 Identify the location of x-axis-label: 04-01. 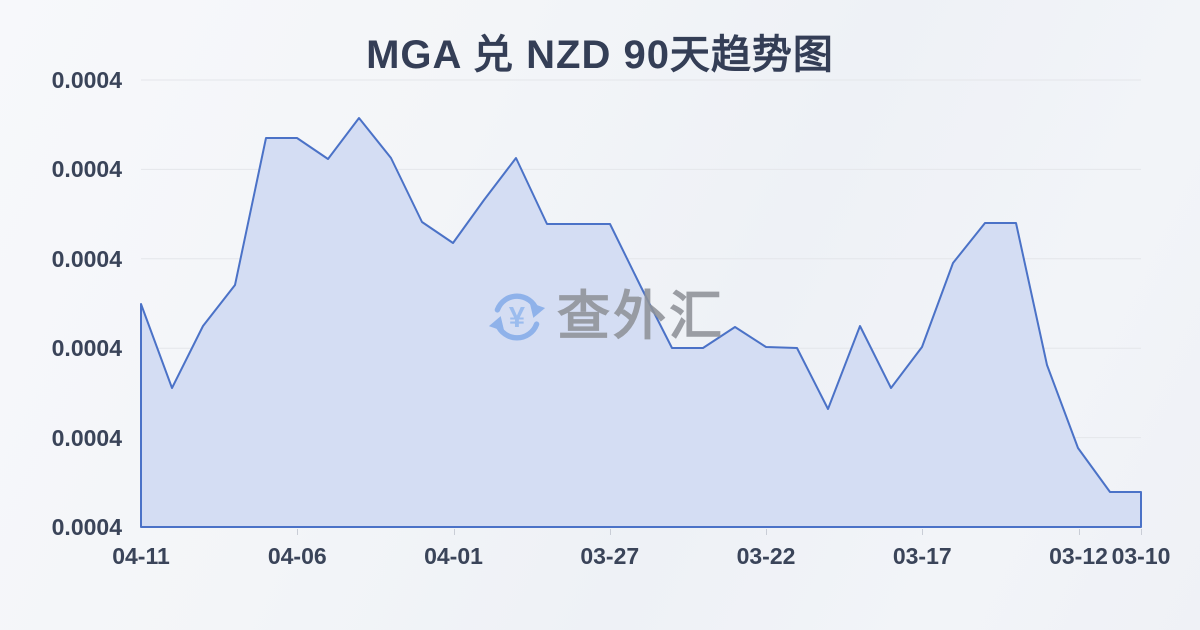
(453, 556).